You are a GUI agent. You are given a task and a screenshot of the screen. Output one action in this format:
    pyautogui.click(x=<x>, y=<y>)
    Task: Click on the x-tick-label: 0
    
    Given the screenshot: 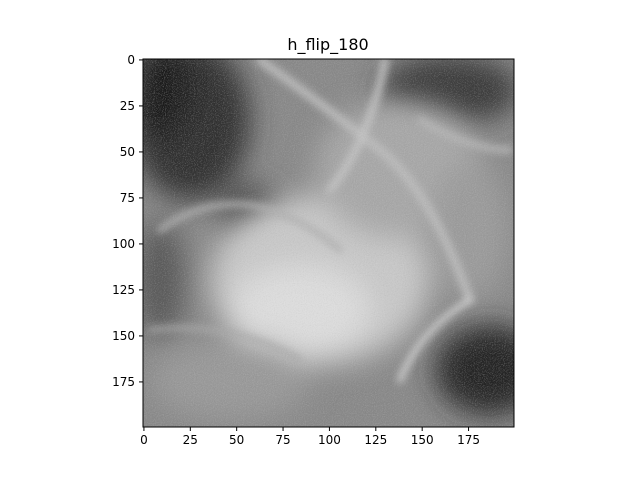 What is the action you would take?
    pyautogui.click(x=144, y=440)
    